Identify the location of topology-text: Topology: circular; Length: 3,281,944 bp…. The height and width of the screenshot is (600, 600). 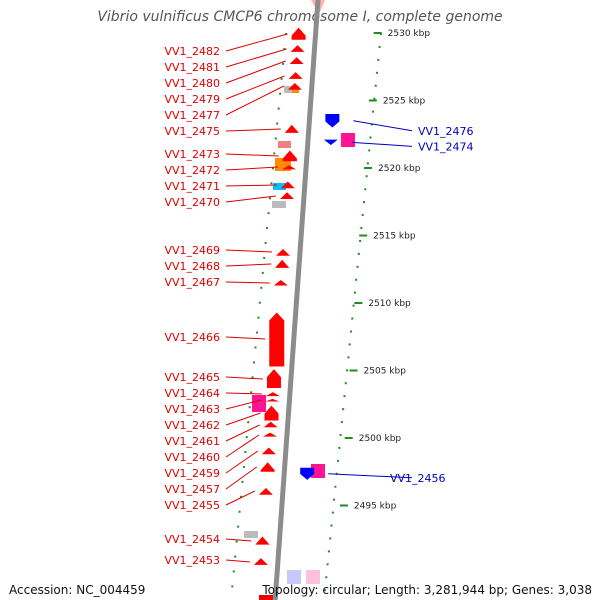
(427, 590).